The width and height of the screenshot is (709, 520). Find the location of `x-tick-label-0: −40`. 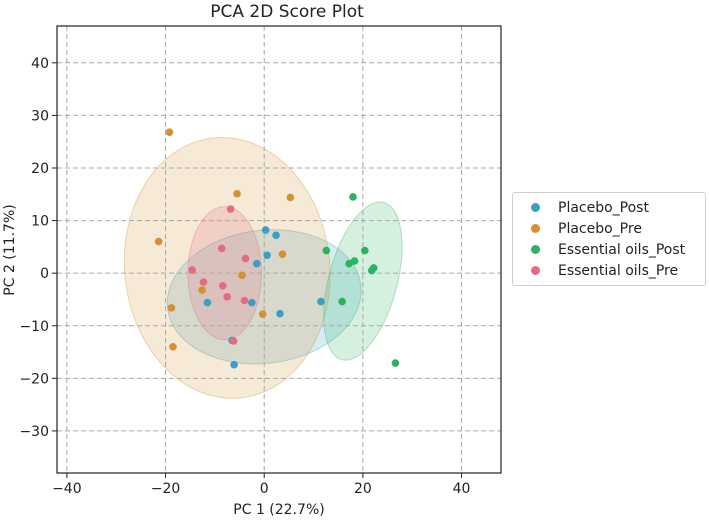

x-tick-label-0: −40 is located at coordinates (67, 489).